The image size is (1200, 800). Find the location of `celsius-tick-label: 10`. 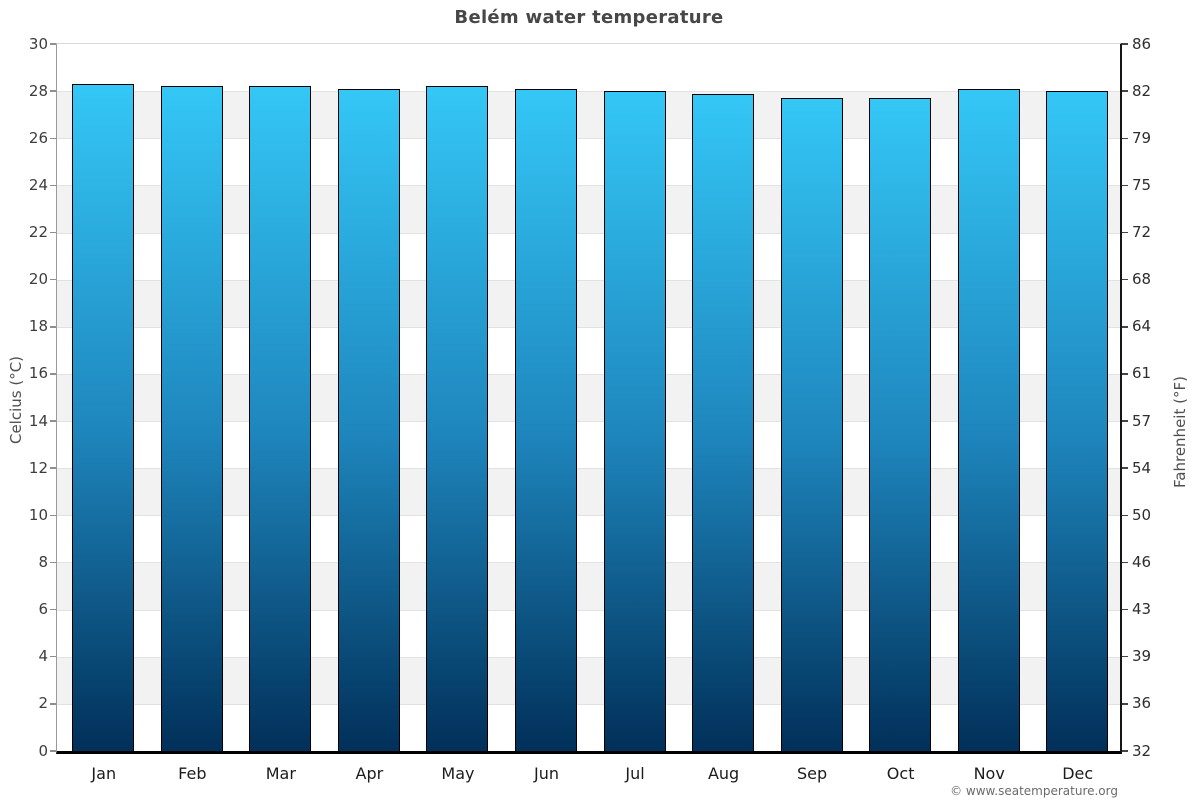

celsius-tick-label: 10 is located at coordinates (38, 514).